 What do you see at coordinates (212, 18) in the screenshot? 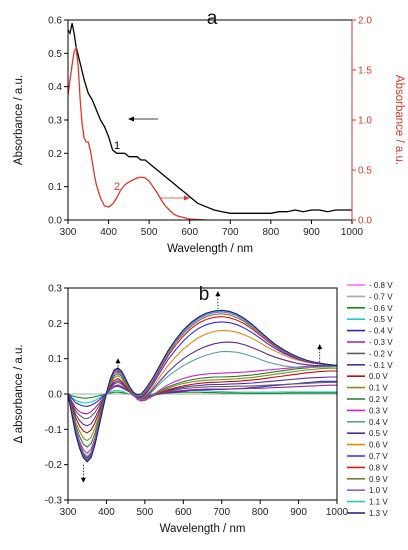
I see `a-panel-label: a` at bounding box center [212, 18].